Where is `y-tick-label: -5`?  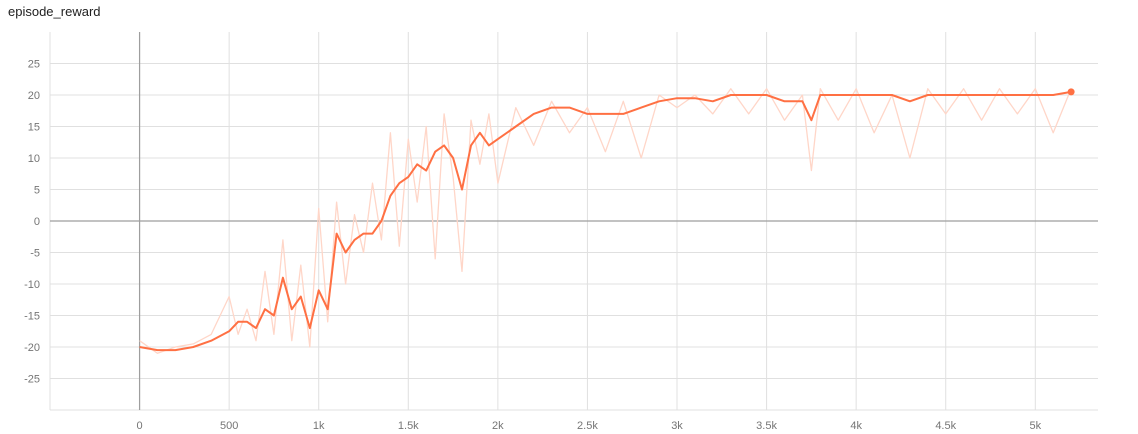 y-tick-label: -5 is located at coordinates (35, 254).